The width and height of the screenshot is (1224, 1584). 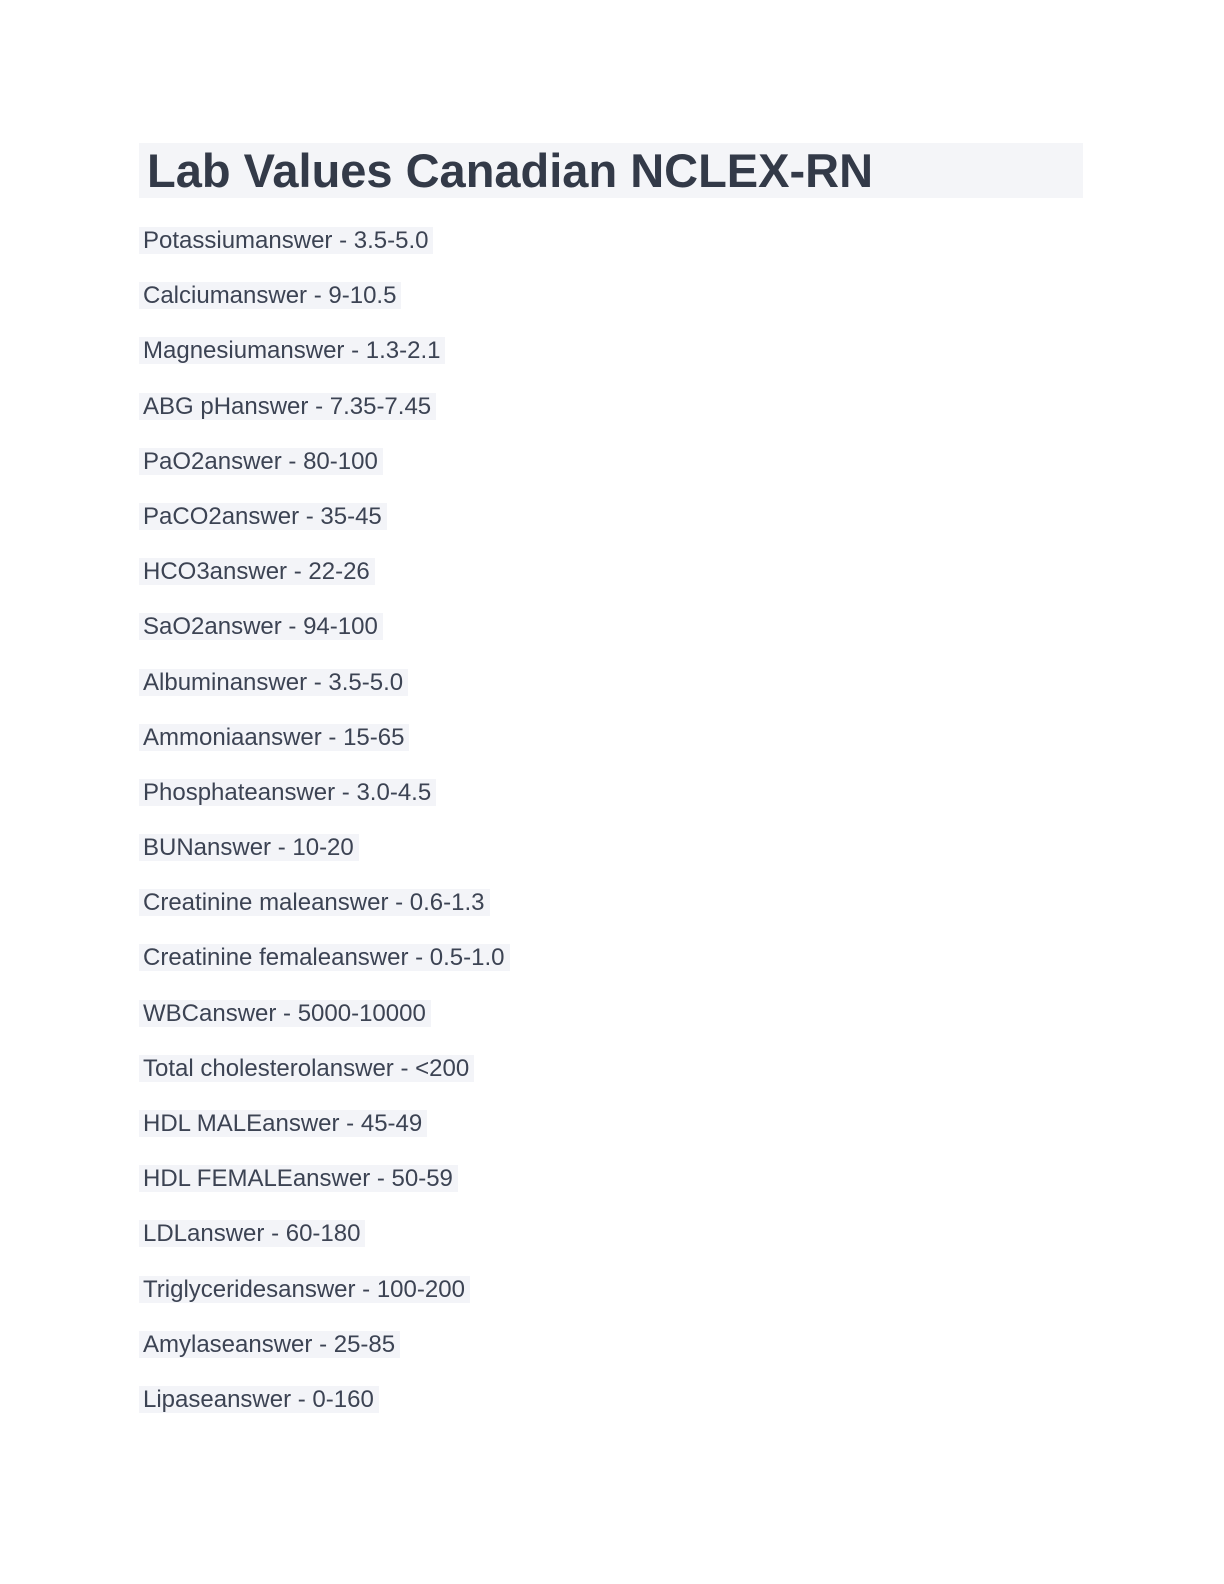 I want to click on lab-line: WBCanswer - 5000-10000, so click(x=611, y=1014).